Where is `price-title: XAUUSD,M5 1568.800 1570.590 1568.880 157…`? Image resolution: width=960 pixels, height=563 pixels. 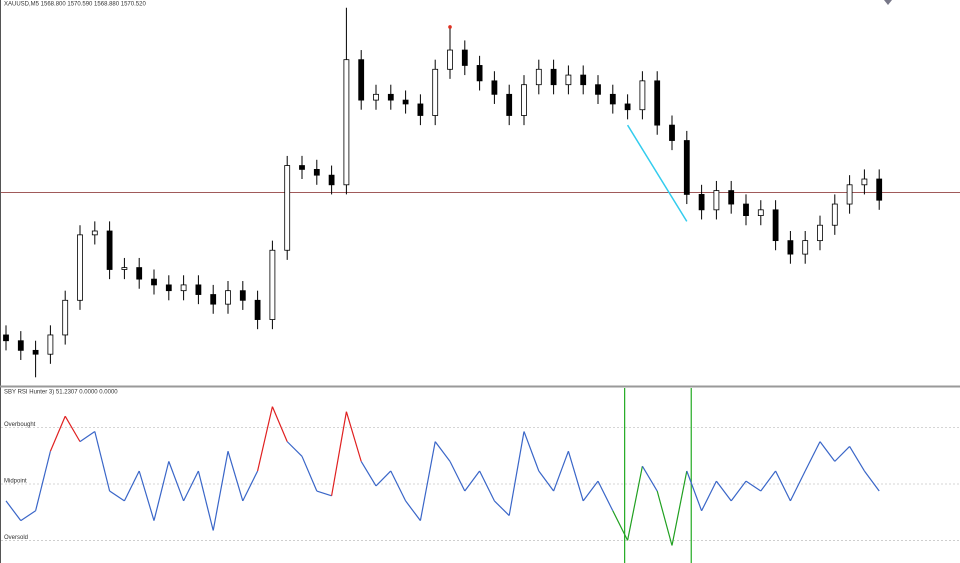 price-title: XAUUSD,M5 1568.800 1570.590 1568.880 157… is located at coordinates (75, 5).